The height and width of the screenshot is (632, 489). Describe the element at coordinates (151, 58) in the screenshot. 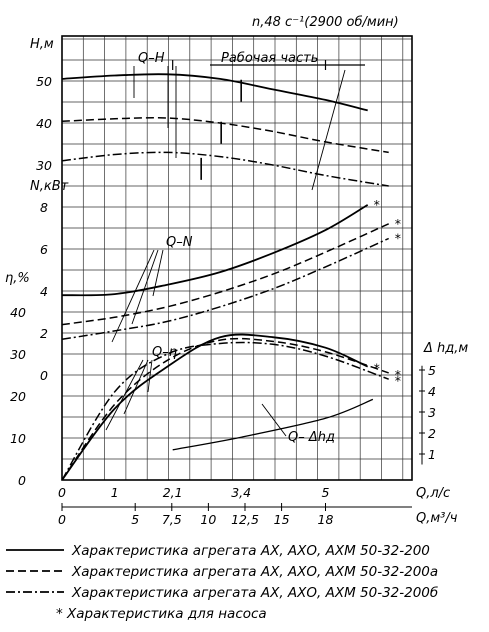

I see `qh-curve-label: Q–H` at that location.